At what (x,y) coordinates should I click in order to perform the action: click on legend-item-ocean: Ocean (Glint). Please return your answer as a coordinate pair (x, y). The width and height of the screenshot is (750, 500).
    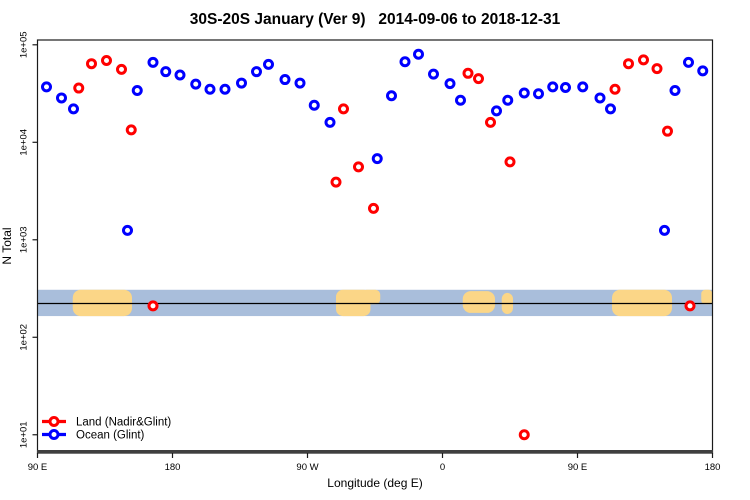
    Looking at the image, I should click on (93, 435).